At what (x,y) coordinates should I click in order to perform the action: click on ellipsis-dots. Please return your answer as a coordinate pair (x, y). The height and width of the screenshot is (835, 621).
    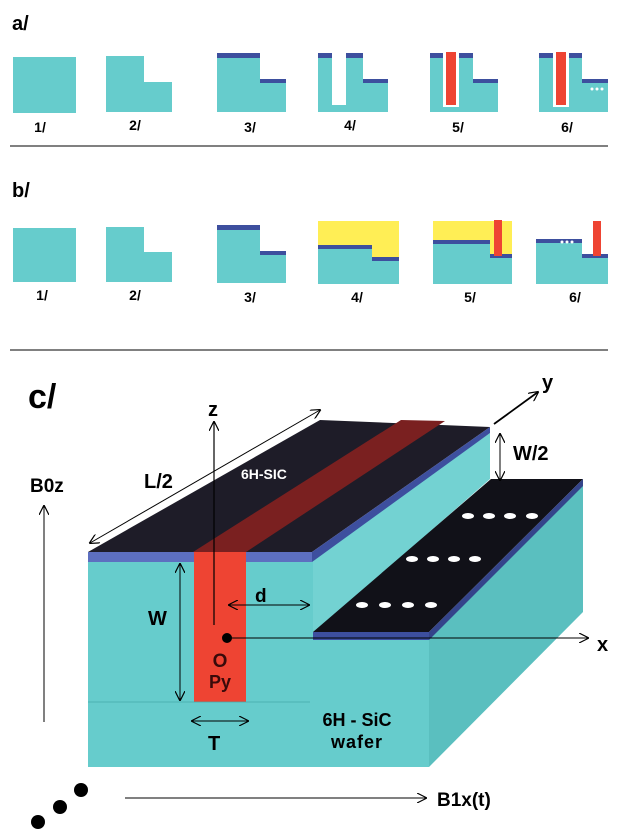
    Looking at the image, I should click on (59, 806).